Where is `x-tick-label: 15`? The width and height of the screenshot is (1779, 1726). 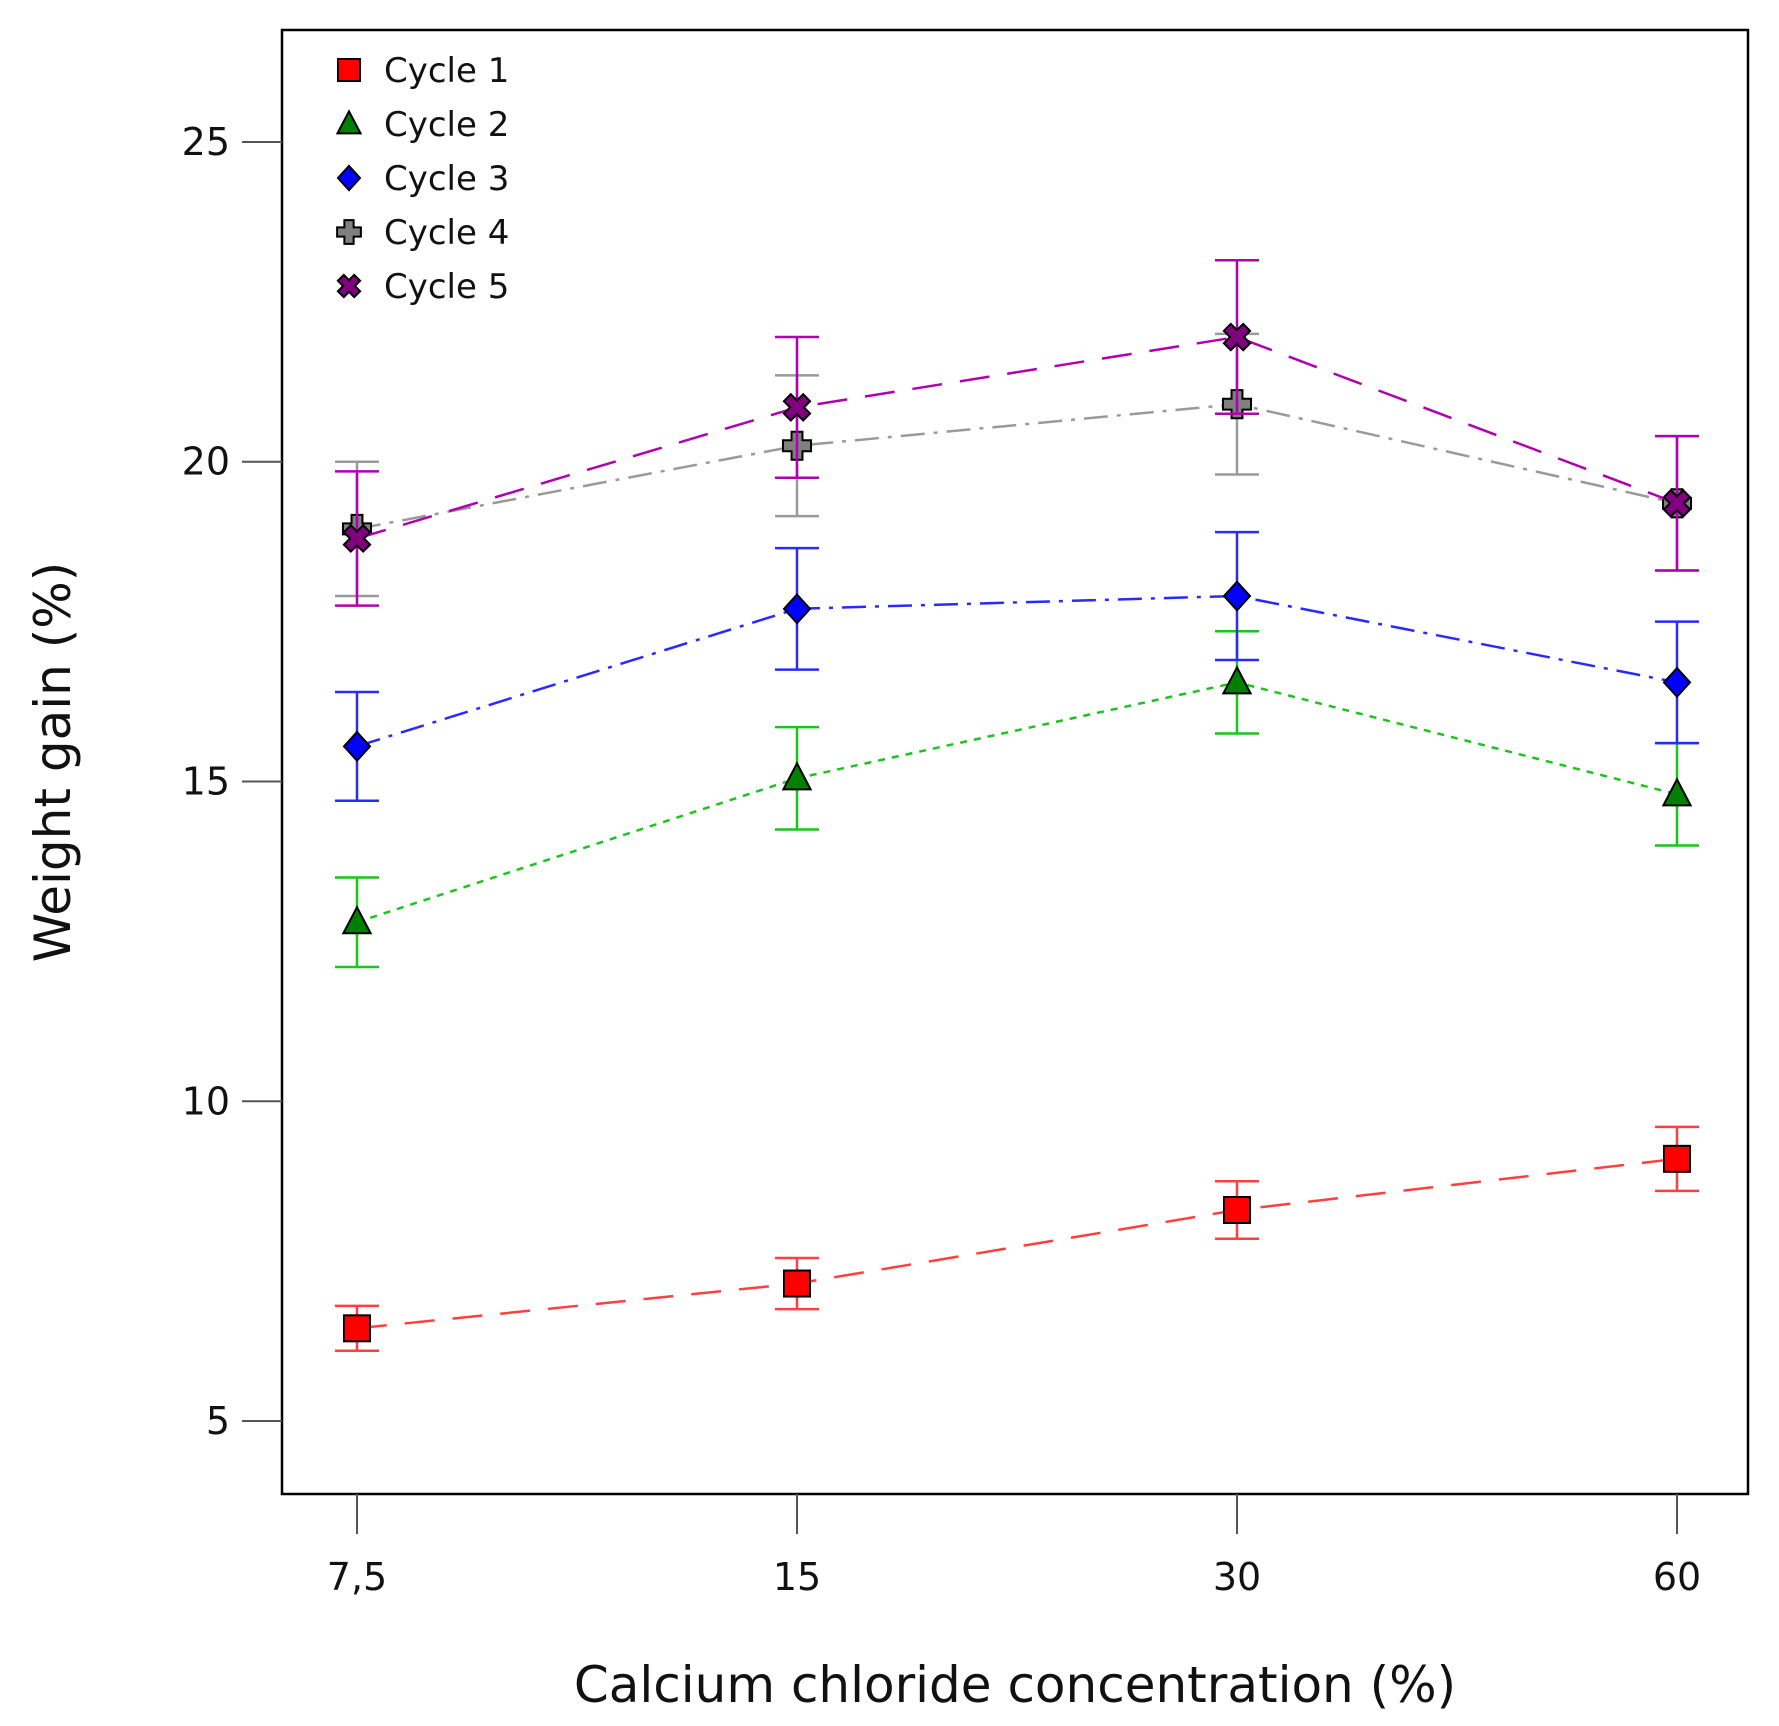
x-tick-label: 15 is located at coordinates (797, 1577).